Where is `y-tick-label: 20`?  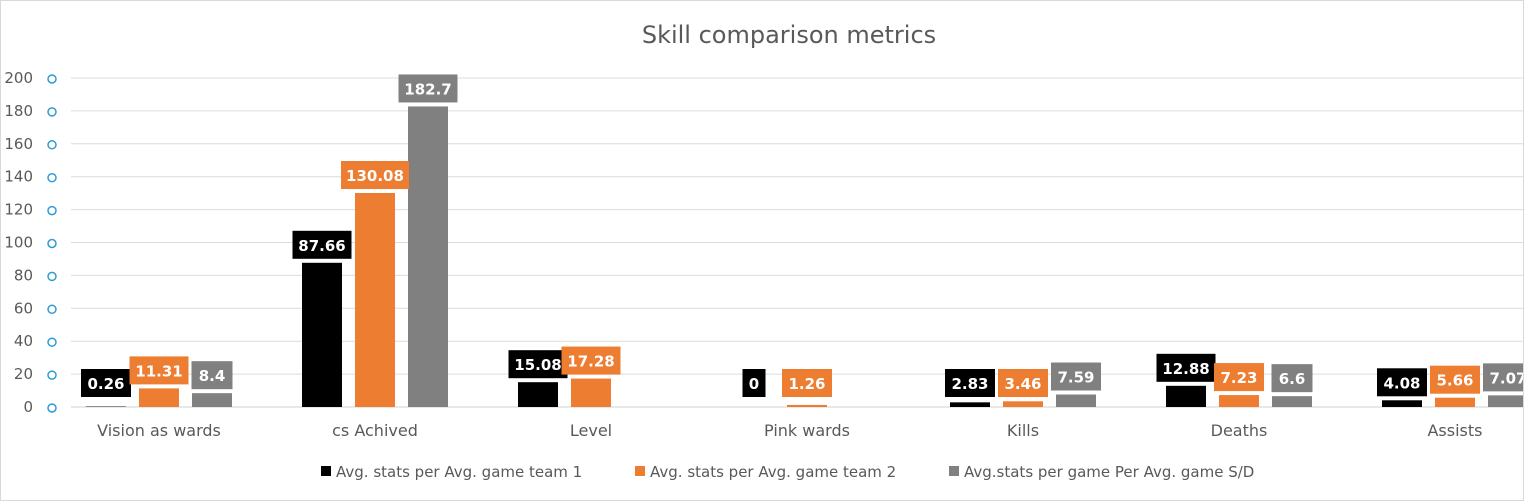 y-tick-label: 20 is located at coordinates (23, 374).